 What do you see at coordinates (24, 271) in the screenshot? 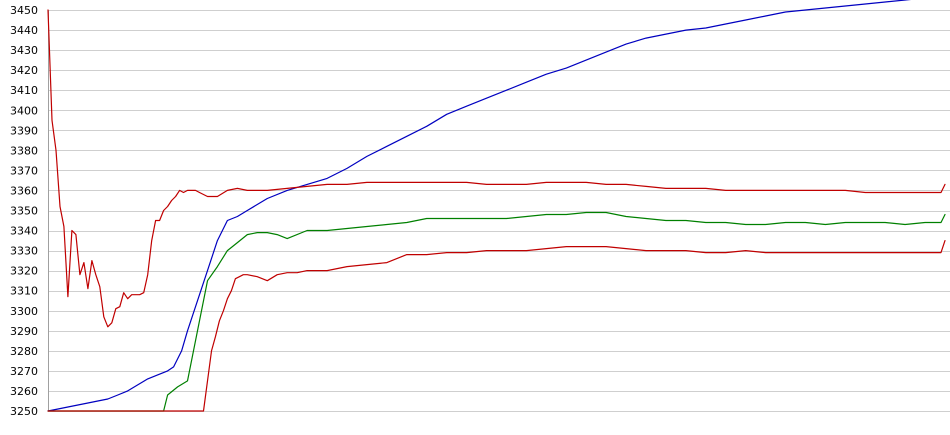
I see `y-tick-label: 3320` at bounding box center [24, 271].